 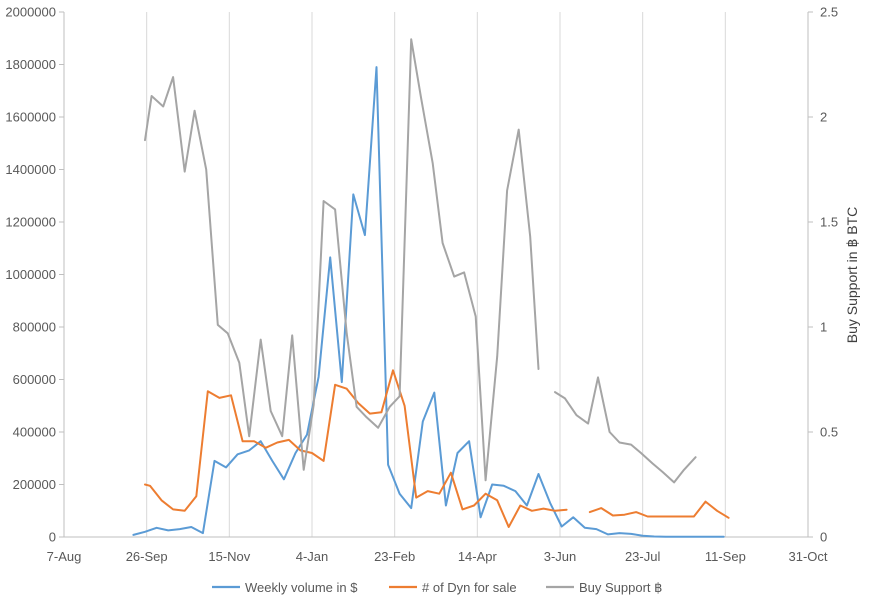 I want to click on legend-label-3: Buy Support ฿, so click(x=620, y=587).